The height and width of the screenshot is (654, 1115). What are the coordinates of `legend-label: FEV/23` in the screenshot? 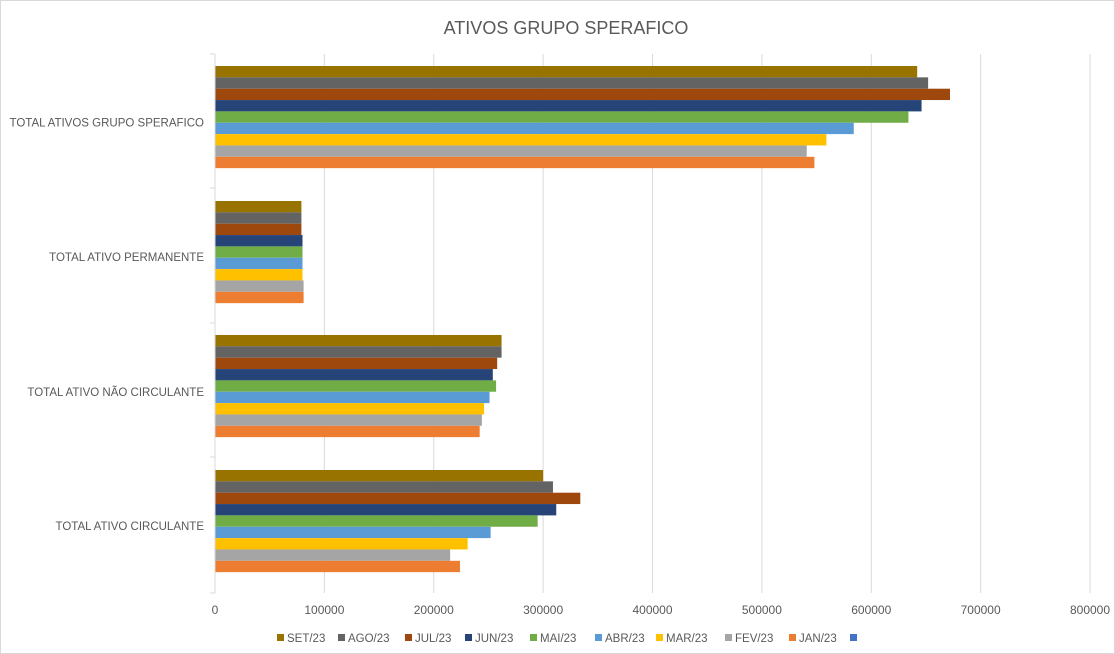 It's located at (754, 639).